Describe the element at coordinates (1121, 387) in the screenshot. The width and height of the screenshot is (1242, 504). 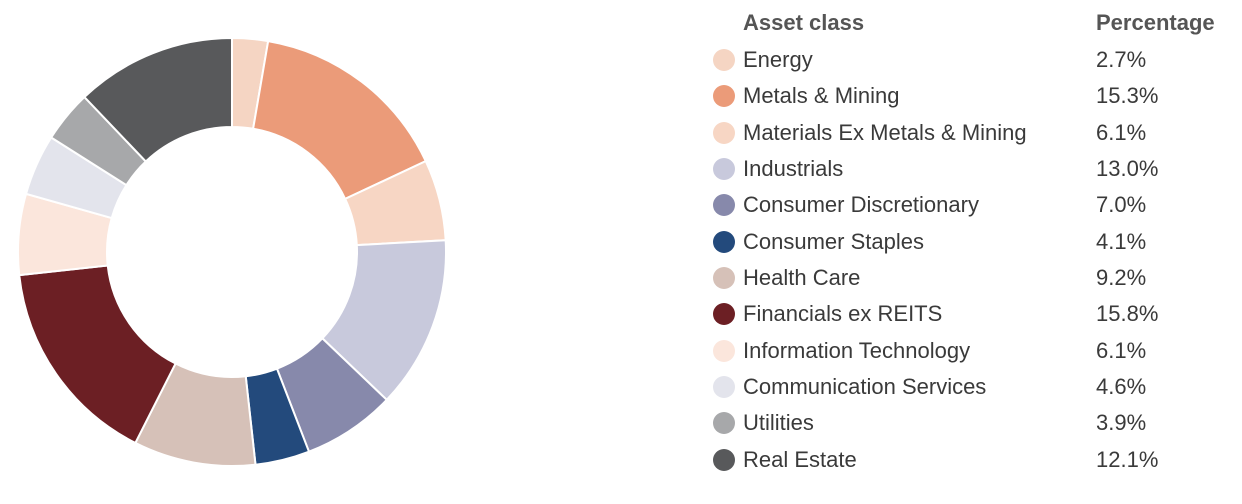
I see `legend-value: 4.6%` at that location.